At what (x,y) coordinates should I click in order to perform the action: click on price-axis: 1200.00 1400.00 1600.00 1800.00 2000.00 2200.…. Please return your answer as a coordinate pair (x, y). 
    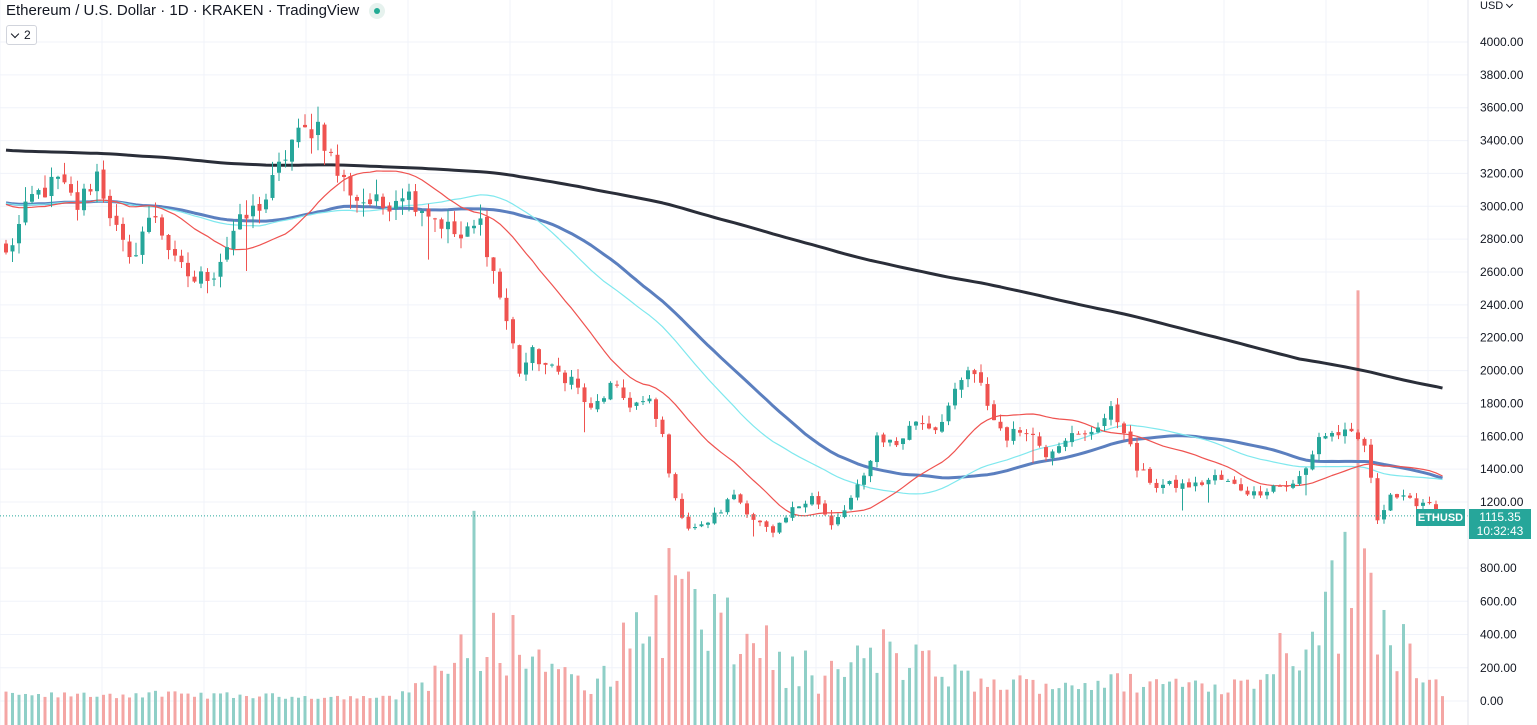
    Looking at the image, I should click on (1495, 362).